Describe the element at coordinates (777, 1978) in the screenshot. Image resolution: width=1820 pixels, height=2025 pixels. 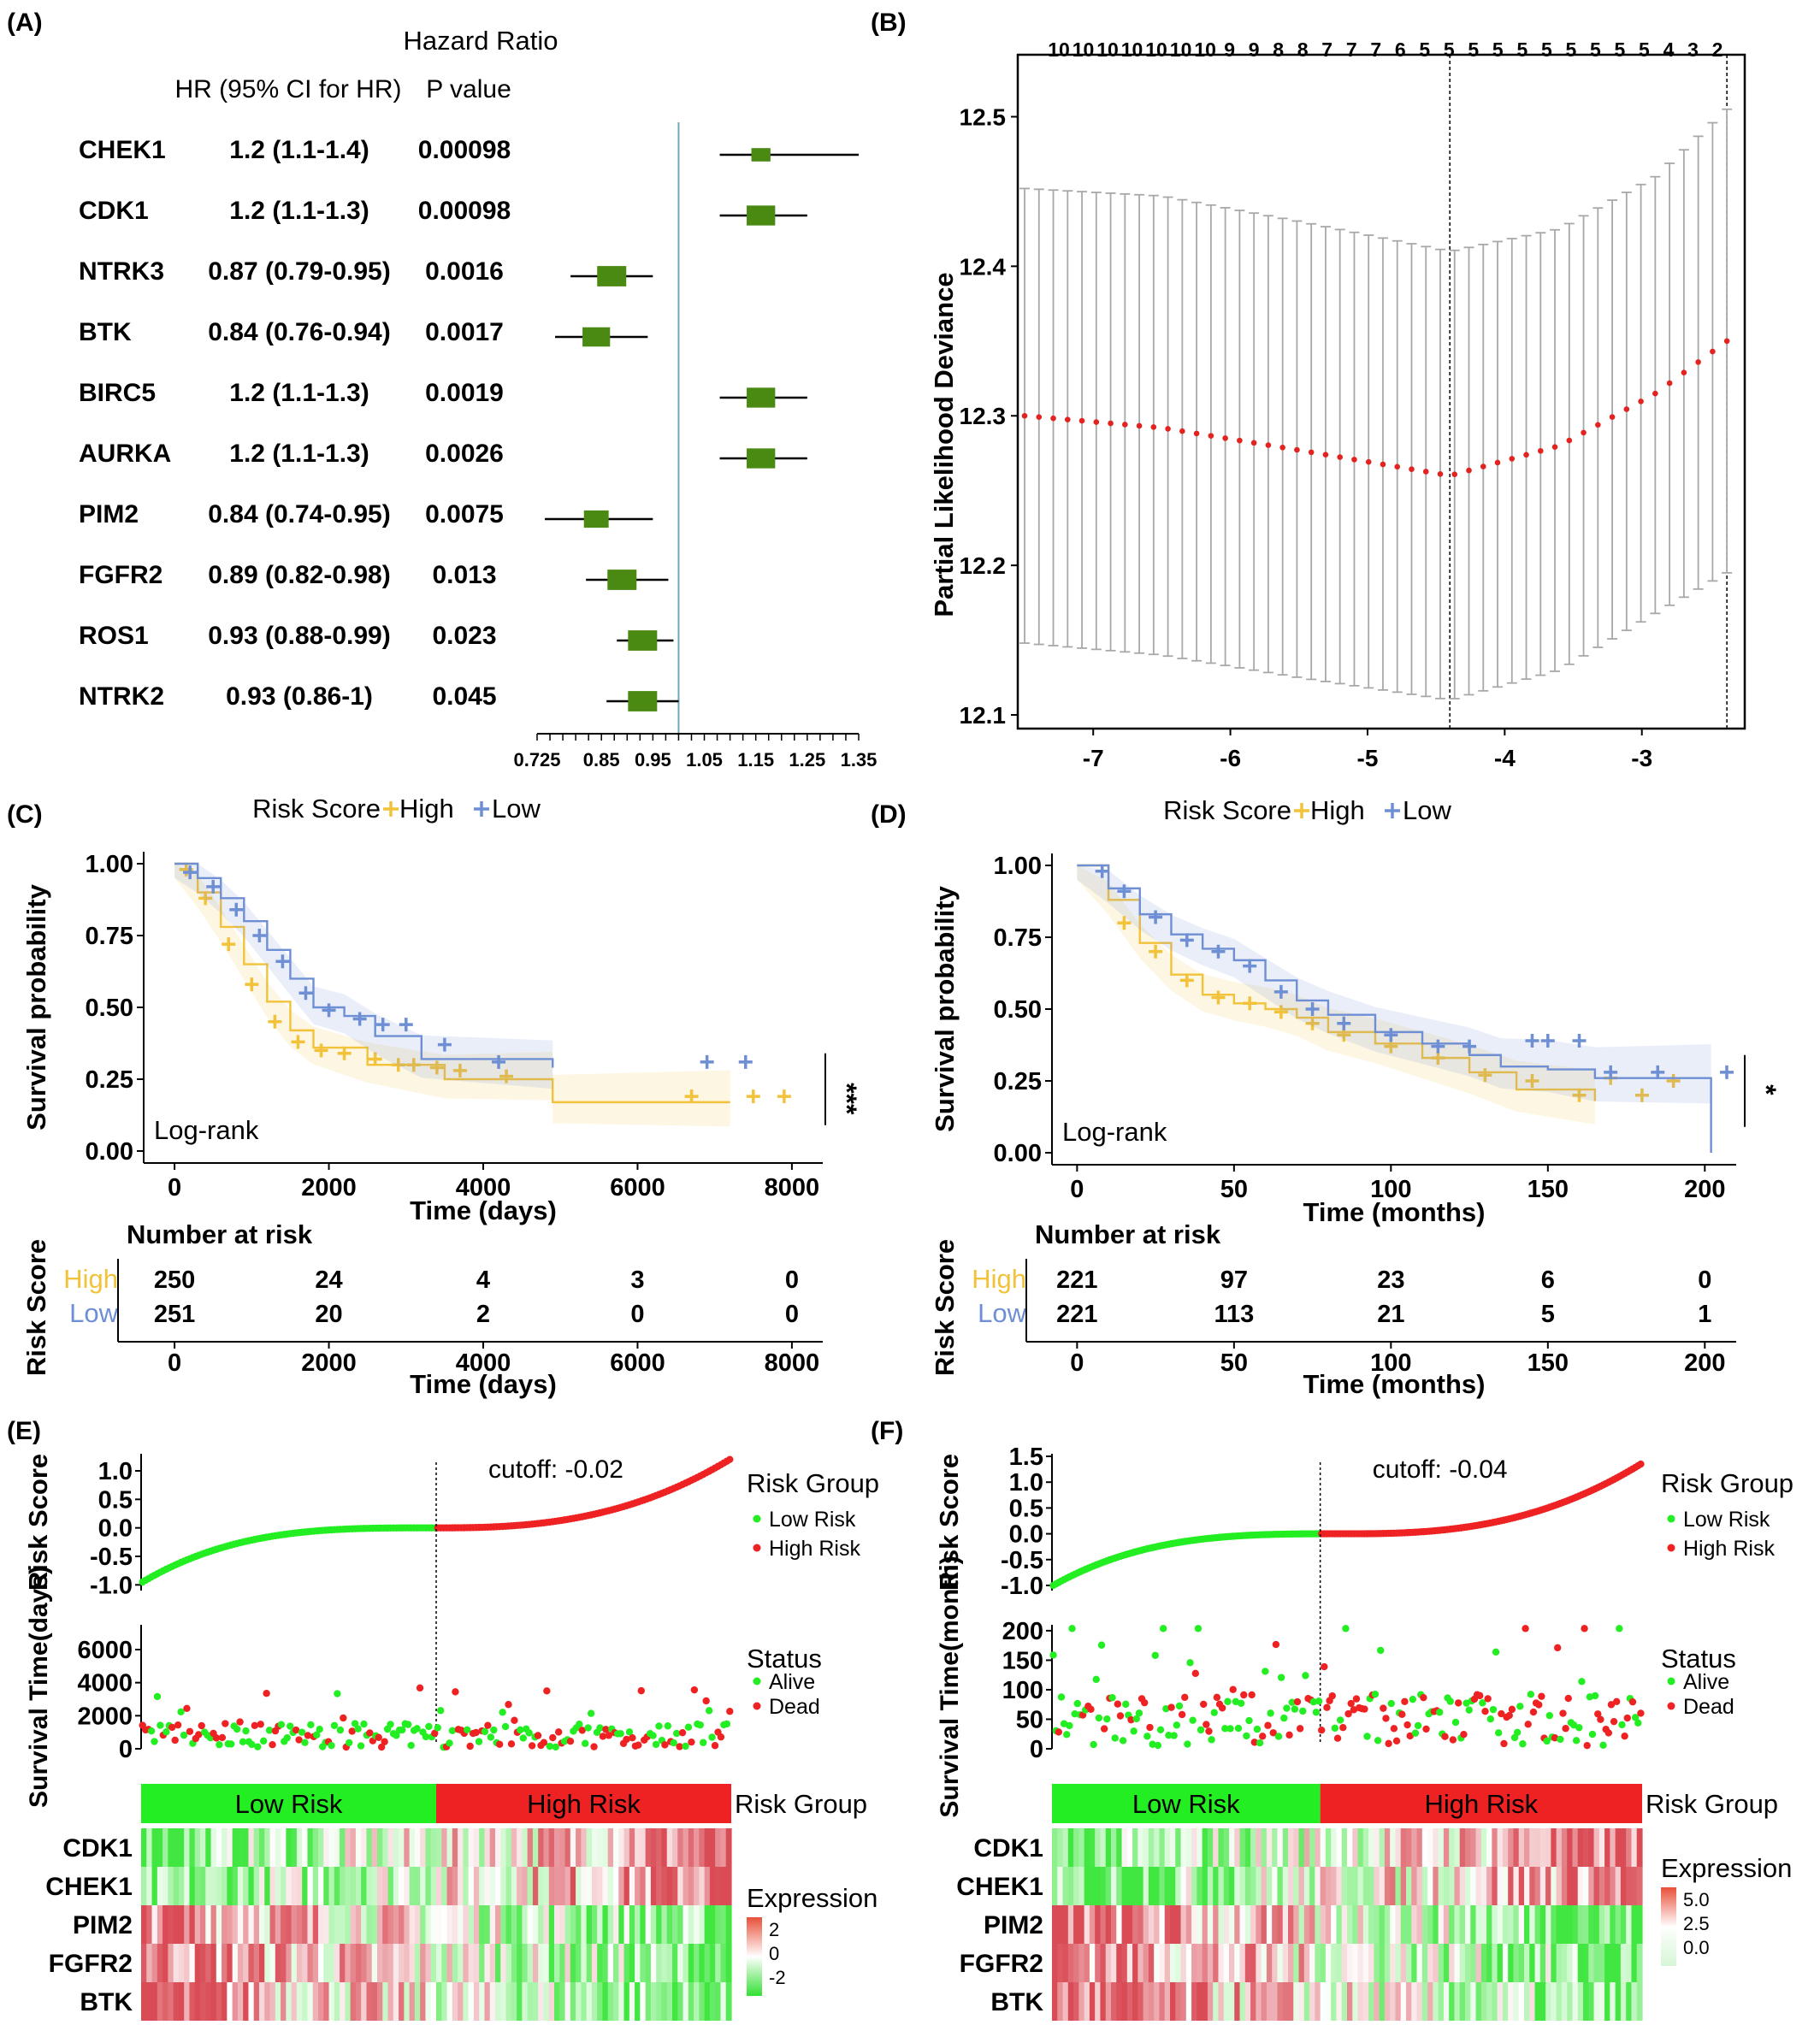
I see `expression-tick-label: -2` at that location.